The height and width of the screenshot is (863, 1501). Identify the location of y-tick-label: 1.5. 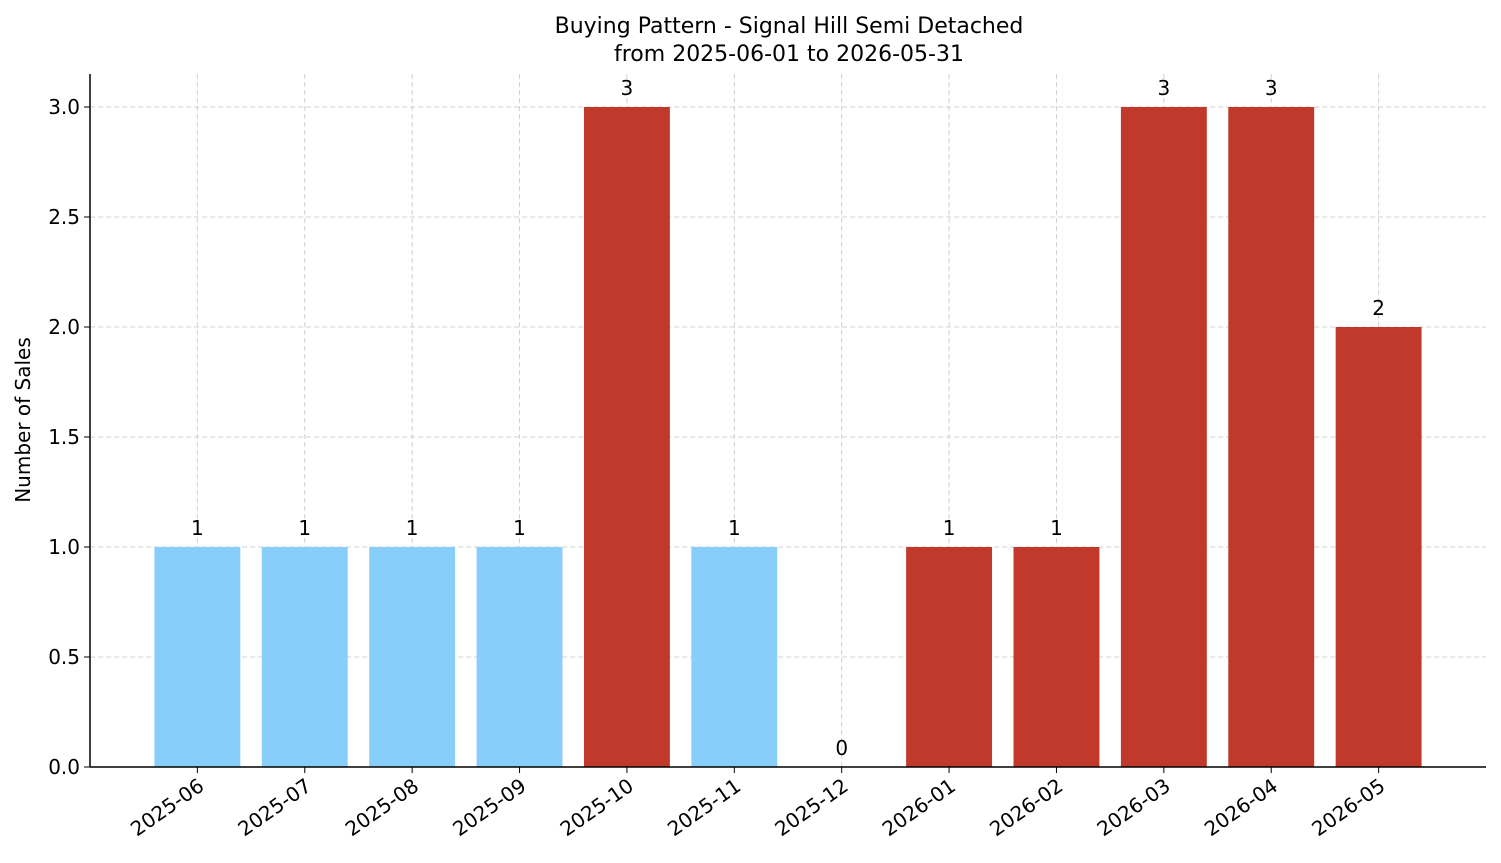
(64, 437).